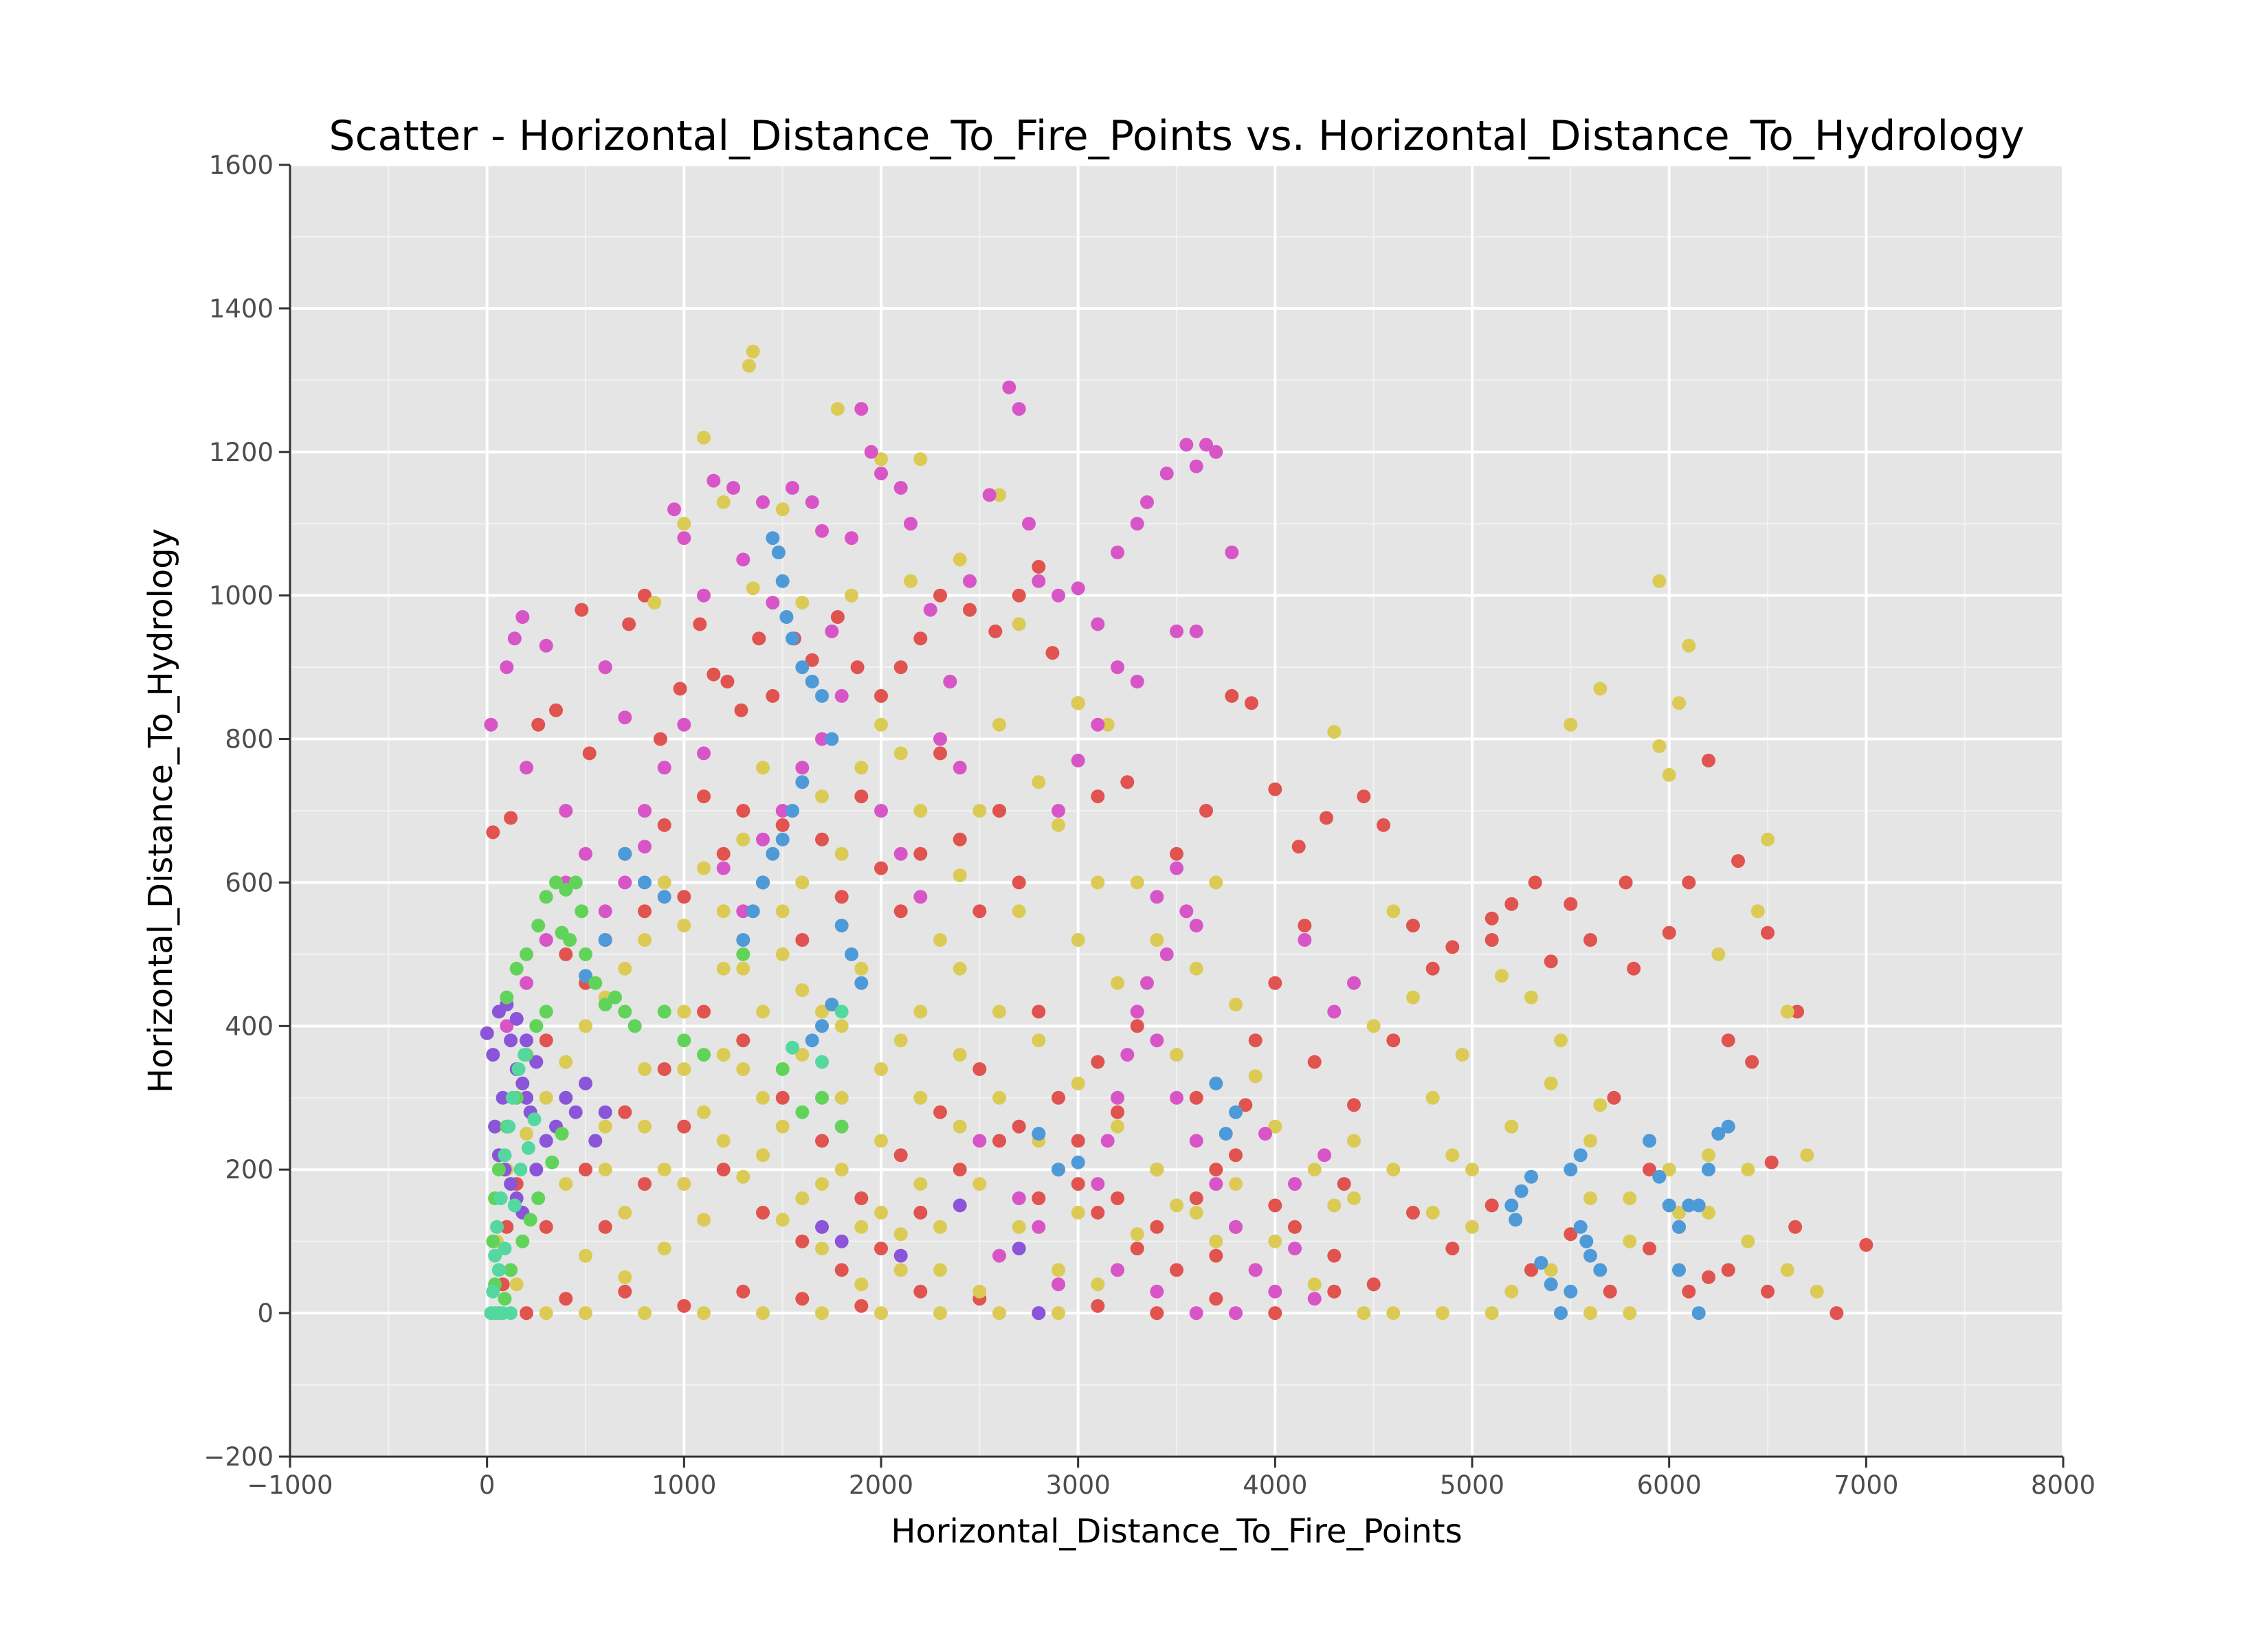 This screenshot has height=1649, width=2268. Describe the element at coordinates (238, 1457) in the screenshot. I see `y-tick-label: −200` at that location.